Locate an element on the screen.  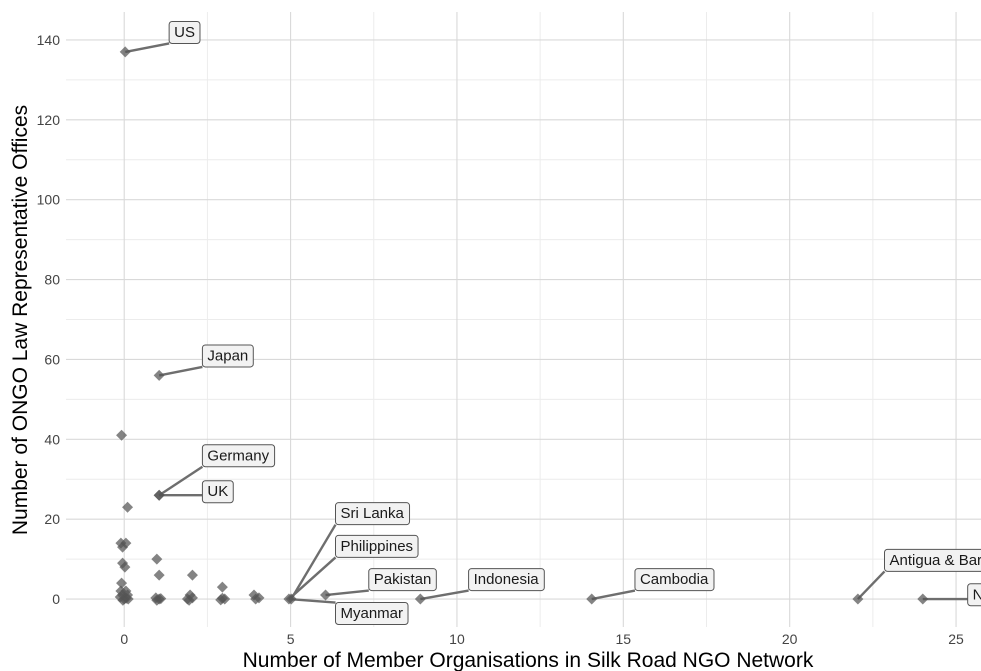
point-label-text: Philippines is located at coordinates (377, 546).